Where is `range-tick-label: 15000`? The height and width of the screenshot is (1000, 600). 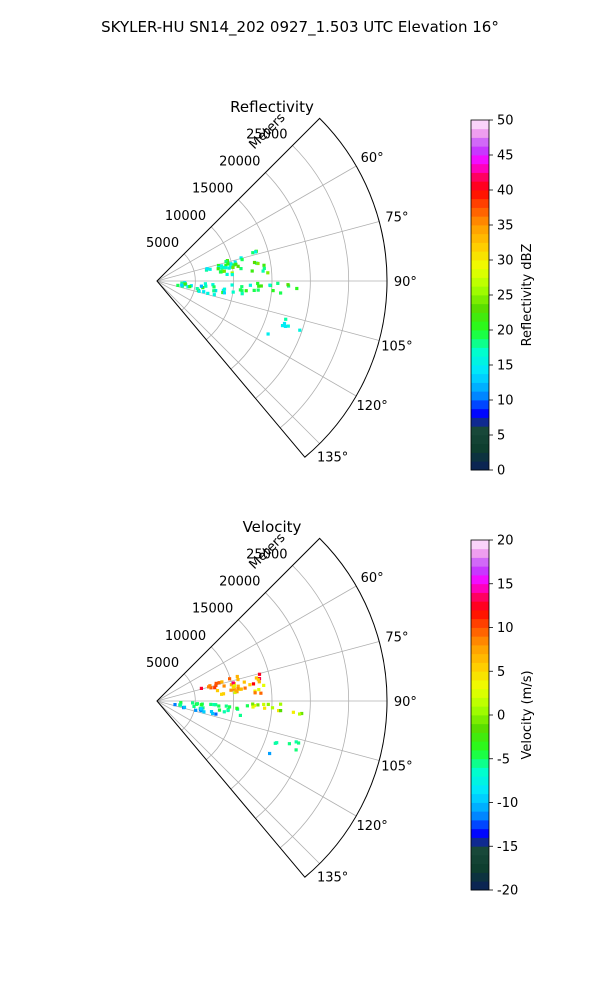
range-tick-label: 15000 is located at coordinates (212, 189).